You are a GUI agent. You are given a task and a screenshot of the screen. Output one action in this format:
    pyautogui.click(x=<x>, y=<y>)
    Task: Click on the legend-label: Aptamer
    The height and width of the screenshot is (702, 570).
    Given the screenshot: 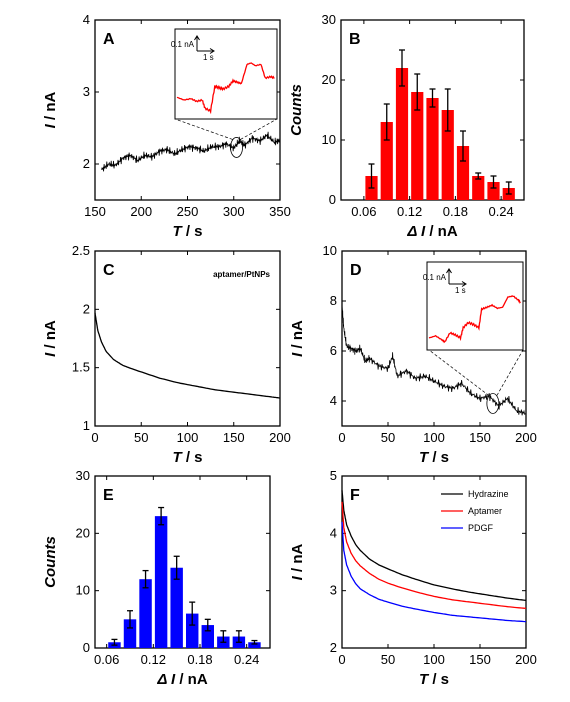 What is the action you would take?
    pyautogui.click(x=485, y=511)
    